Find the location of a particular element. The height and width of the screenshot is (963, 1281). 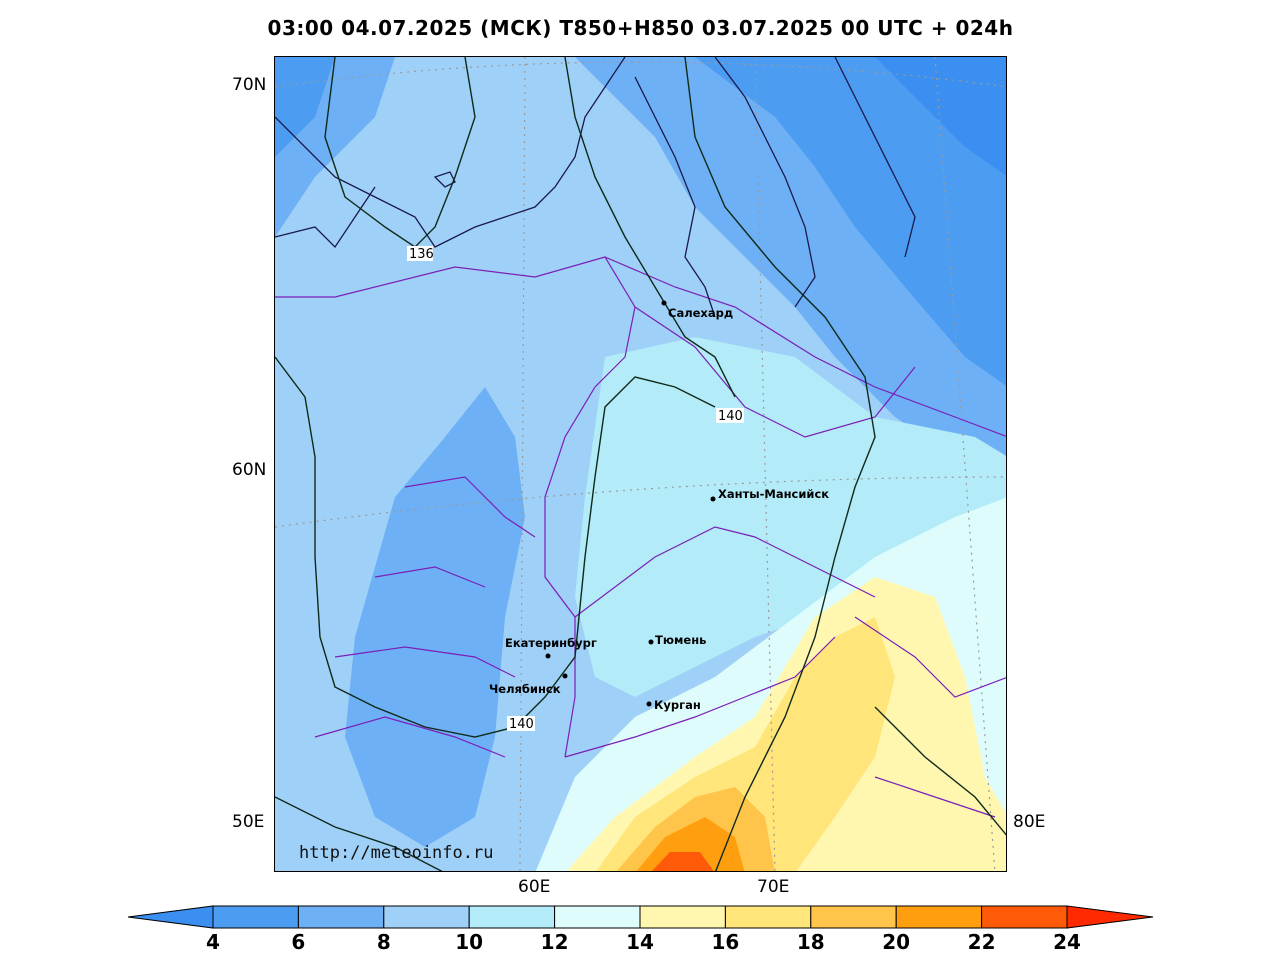

contour-label-140-south: 140 is located at coordinates (521, 724).